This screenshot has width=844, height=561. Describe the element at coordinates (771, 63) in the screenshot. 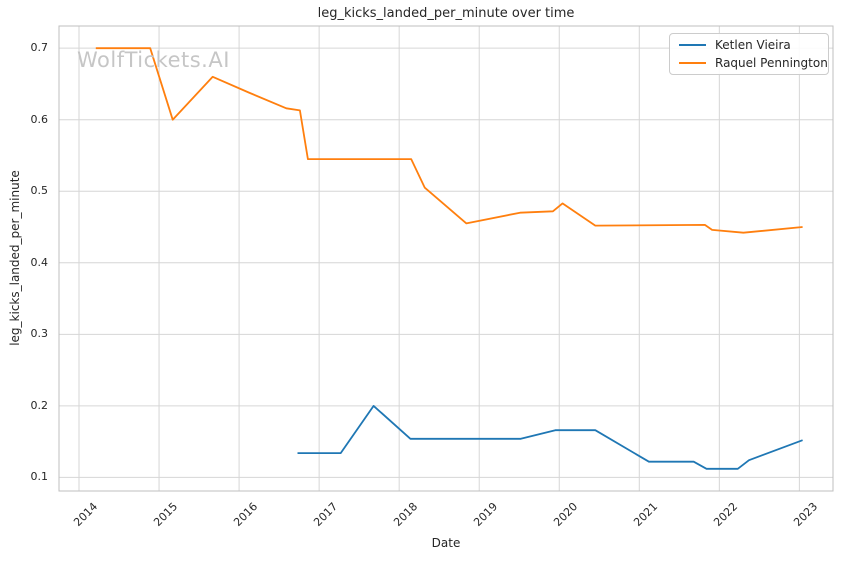

I see `legend-label: Raquel Pennington` at that location.